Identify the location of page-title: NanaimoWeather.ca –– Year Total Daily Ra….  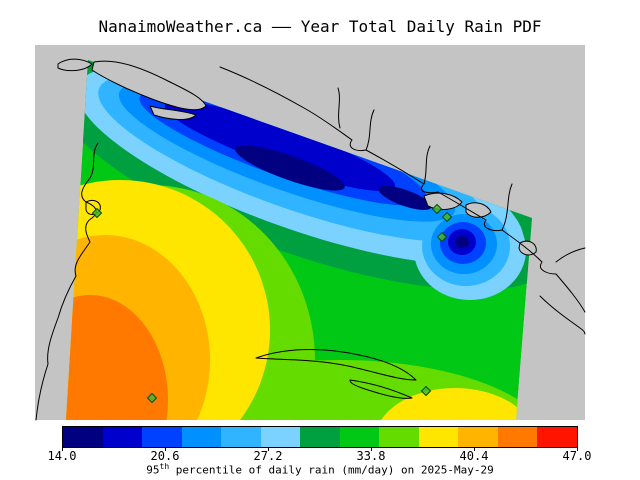
(320, 26).